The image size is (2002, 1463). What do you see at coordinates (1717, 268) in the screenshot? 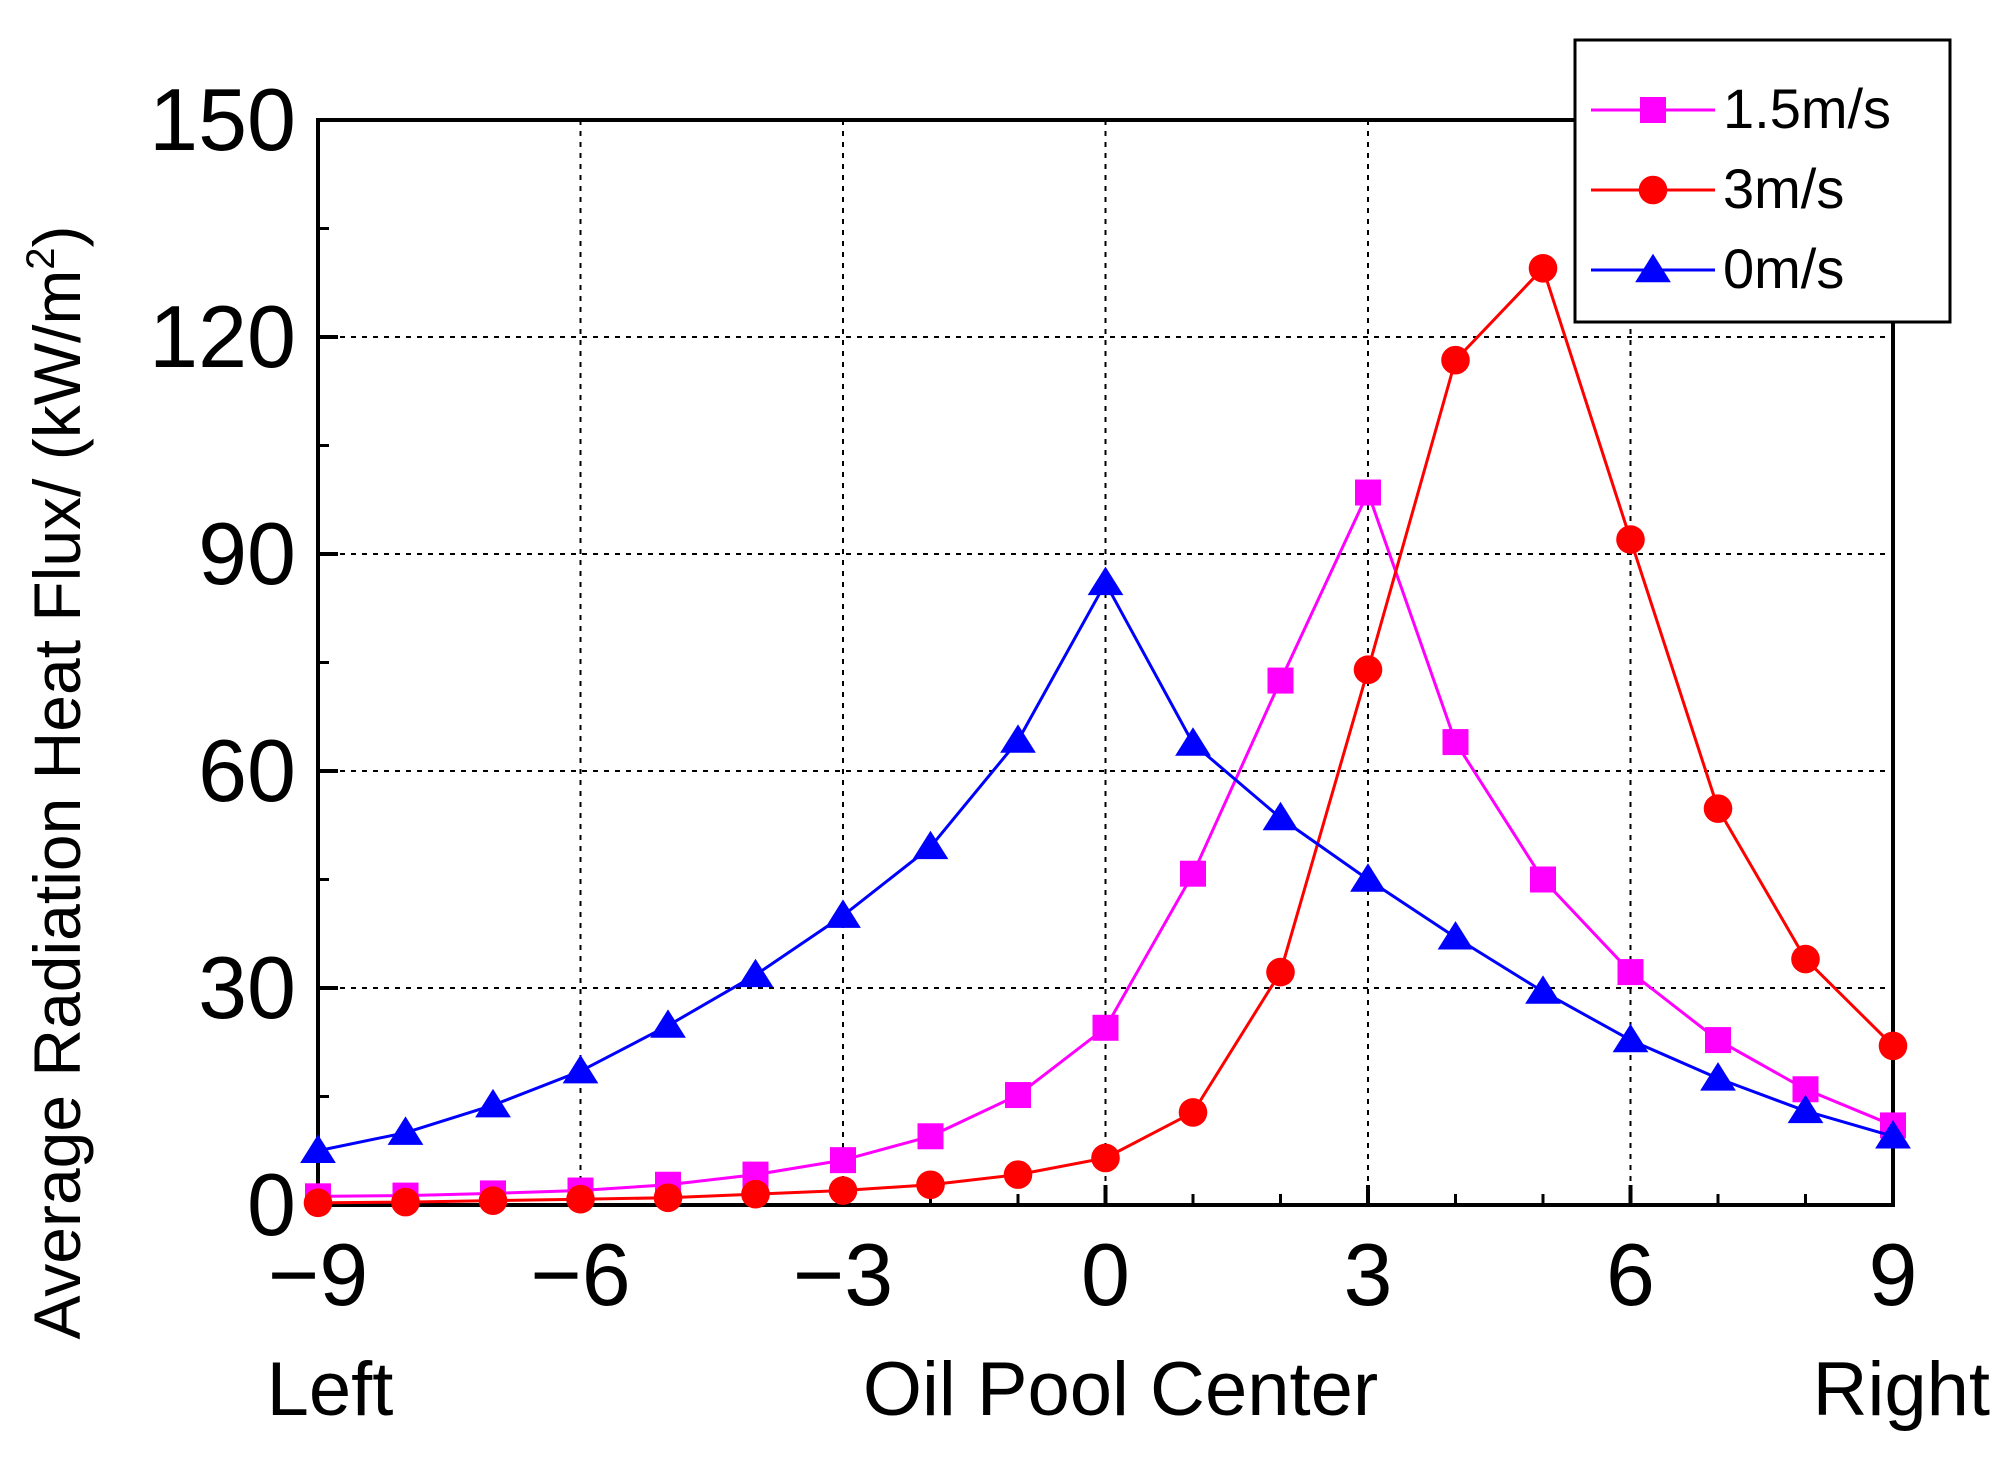
I see `legend-item: 0m/s` at bounding box center [1717, 268].